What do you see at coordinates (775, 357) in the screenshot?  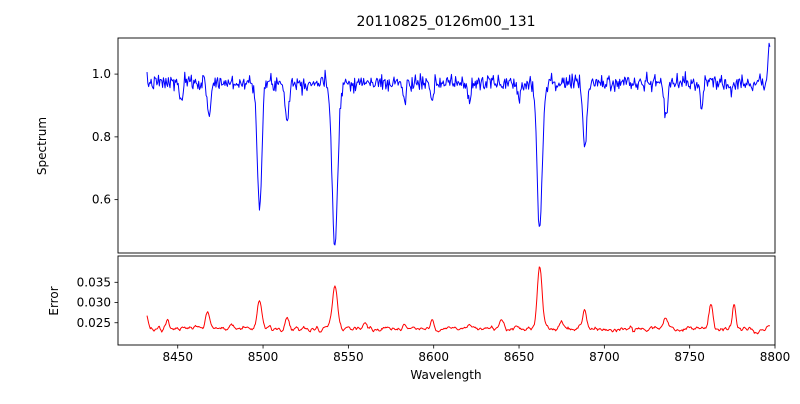 I see `x-tick-label: 8800` at bounding box center [775, 357].